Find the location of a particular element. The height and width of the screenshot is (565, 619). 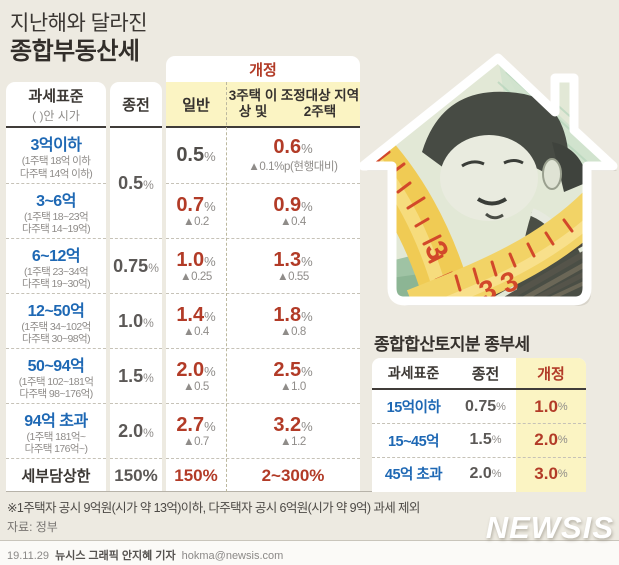

bracket-note: 다주택 14억 이하) is located at coordinates (56, 173).